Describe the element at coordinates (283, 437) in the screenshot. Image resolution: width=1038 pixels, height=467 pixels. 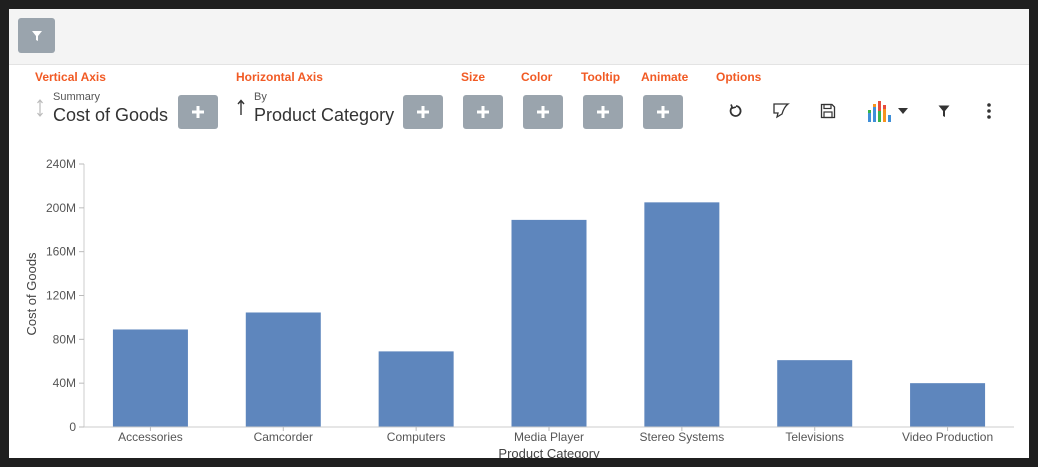
I see `x-tick-label: Camcorder` at that location.